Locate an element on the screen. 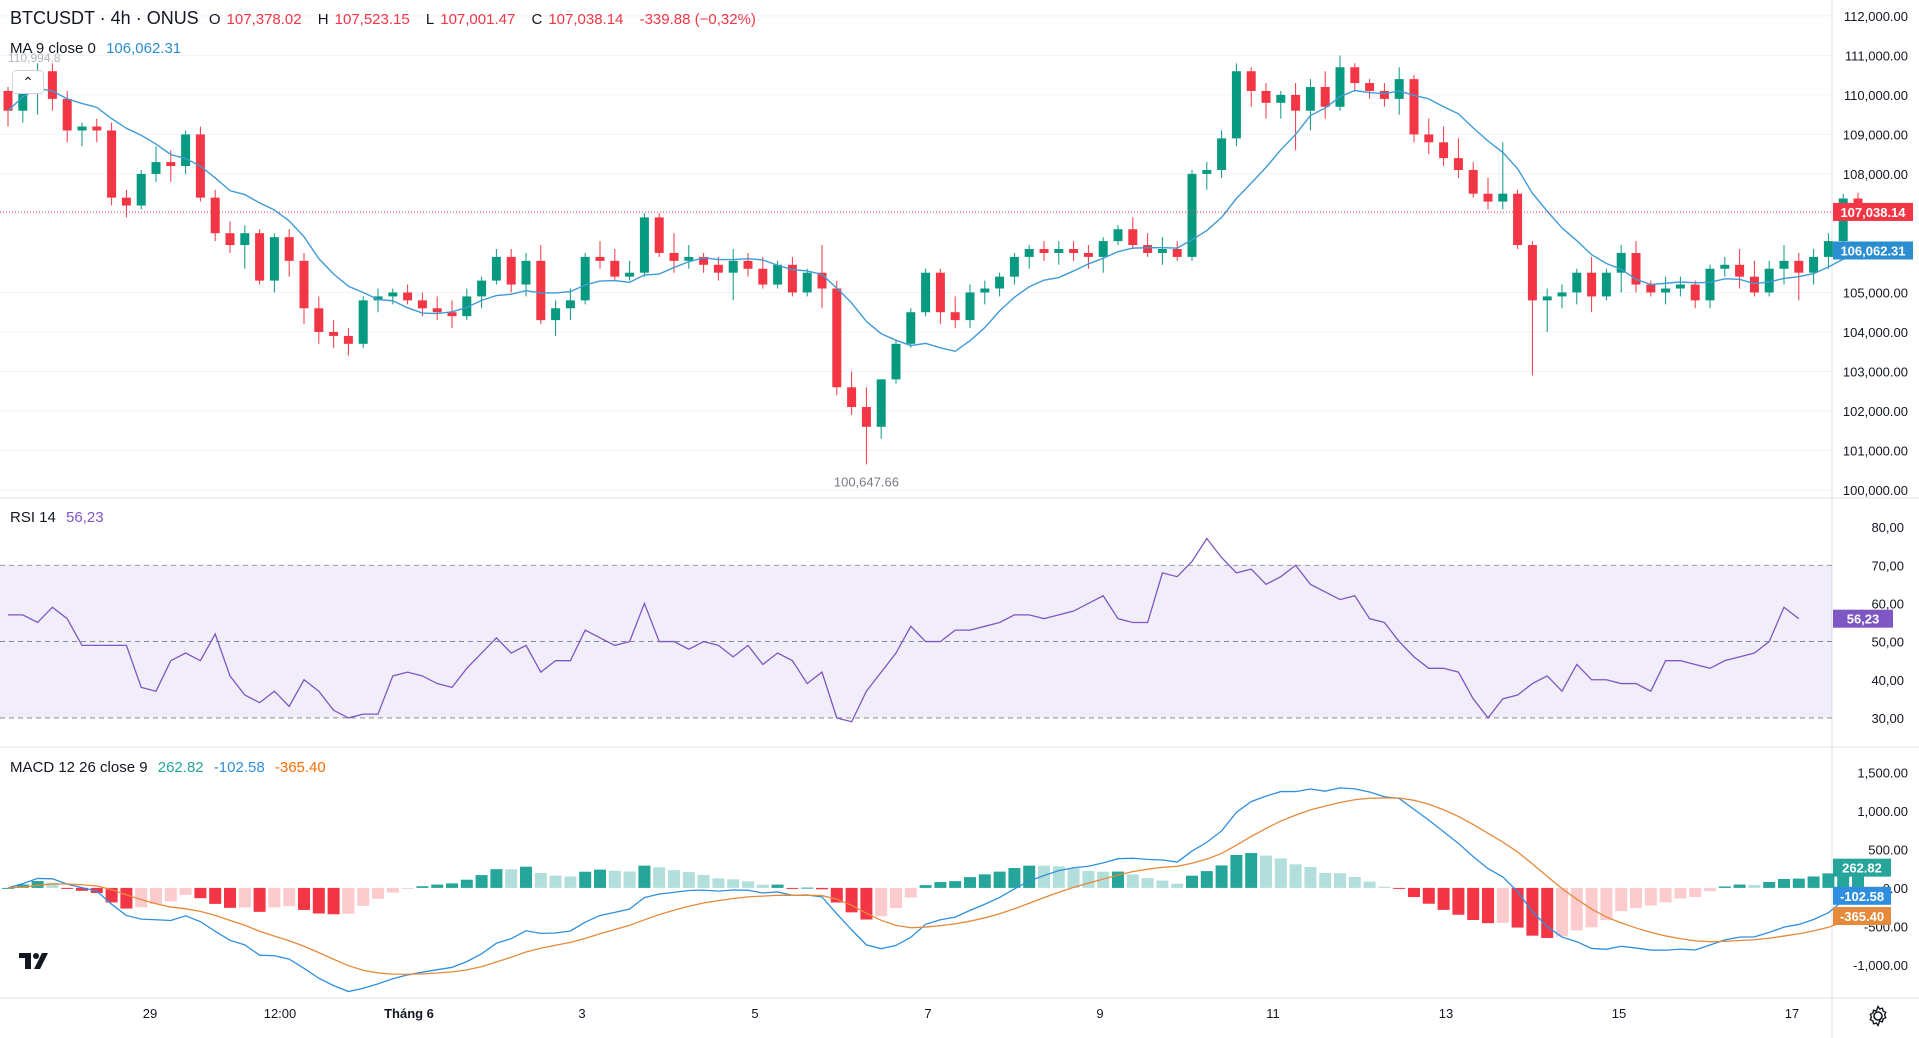 This screenshot has width=1919, height=1038. chevron-up-icon: ⌃ is located at coordinates (28, 81).